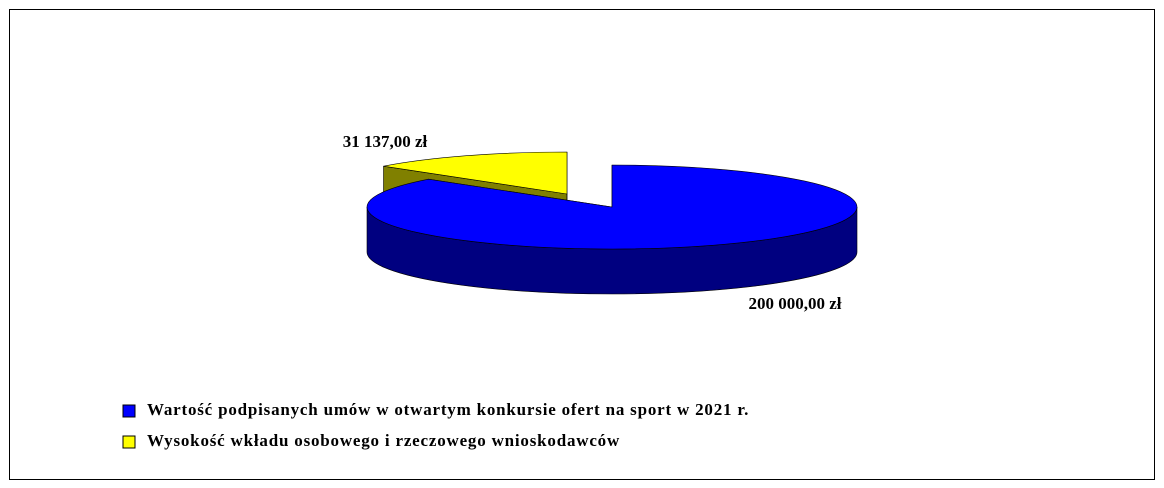 The image size is (1164, 488). Describe the element at coordinates (794, 303) in the screenshot. I see `data-label: 200 000,00 zł` at that location.